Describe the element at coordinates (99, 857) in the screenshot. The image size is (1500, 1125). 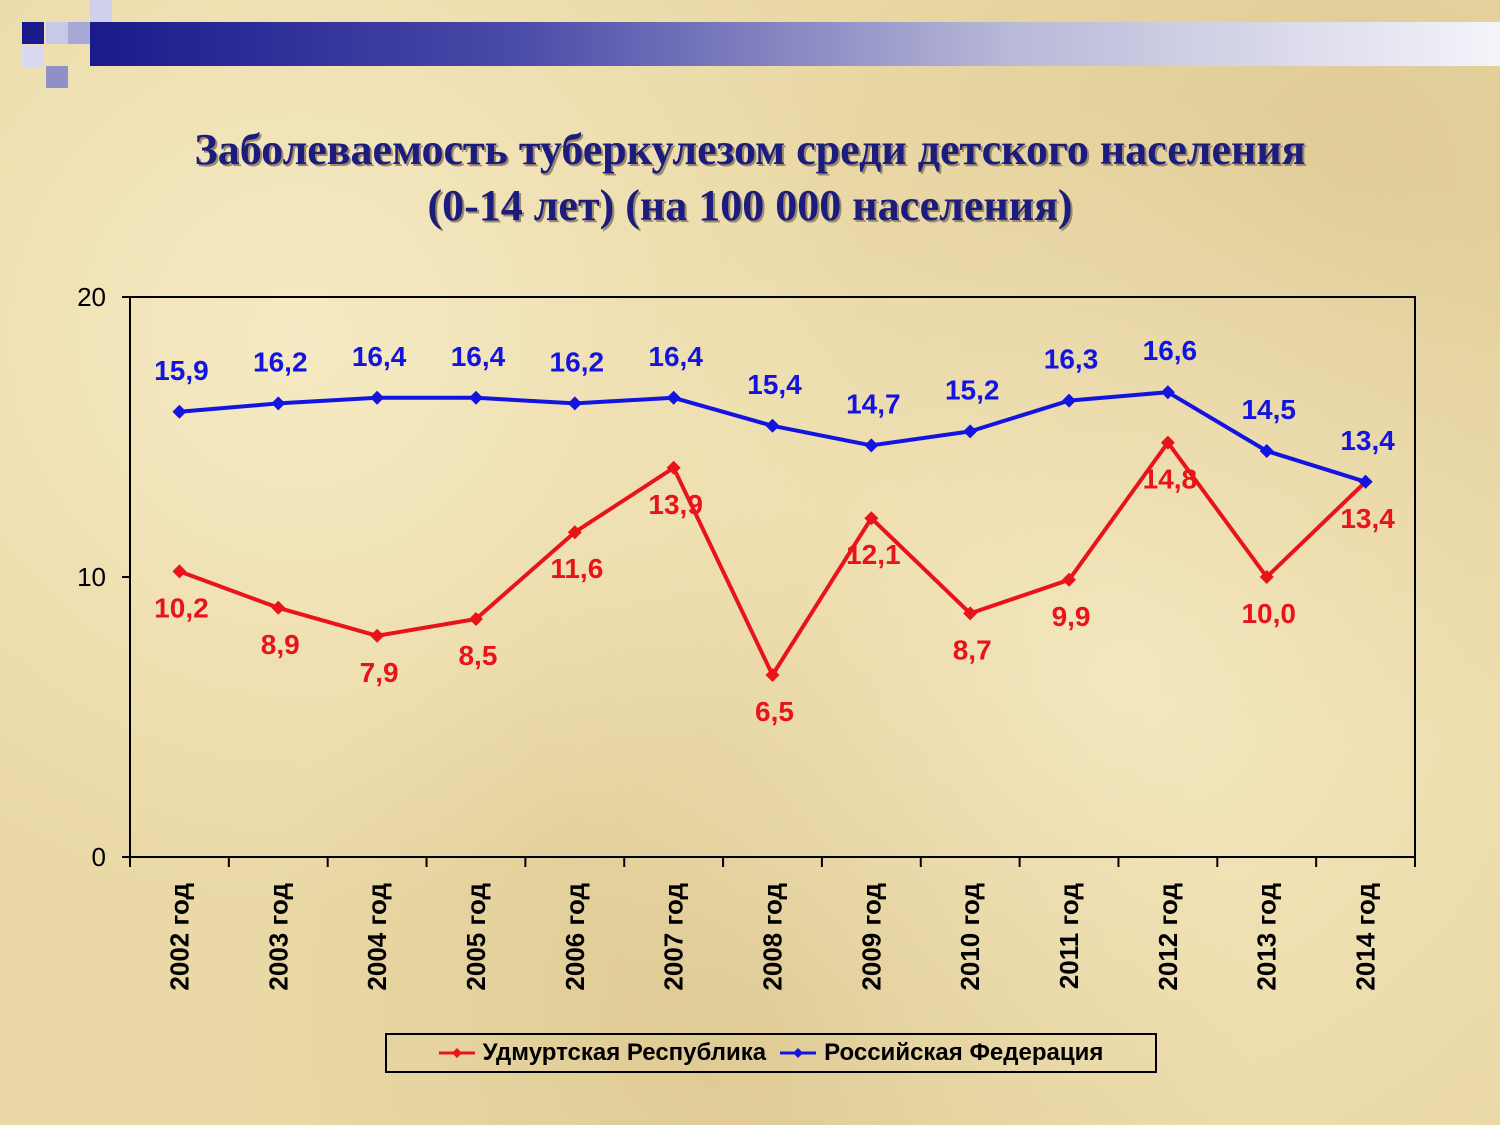
I see `y-tick-label: 0` at that location.